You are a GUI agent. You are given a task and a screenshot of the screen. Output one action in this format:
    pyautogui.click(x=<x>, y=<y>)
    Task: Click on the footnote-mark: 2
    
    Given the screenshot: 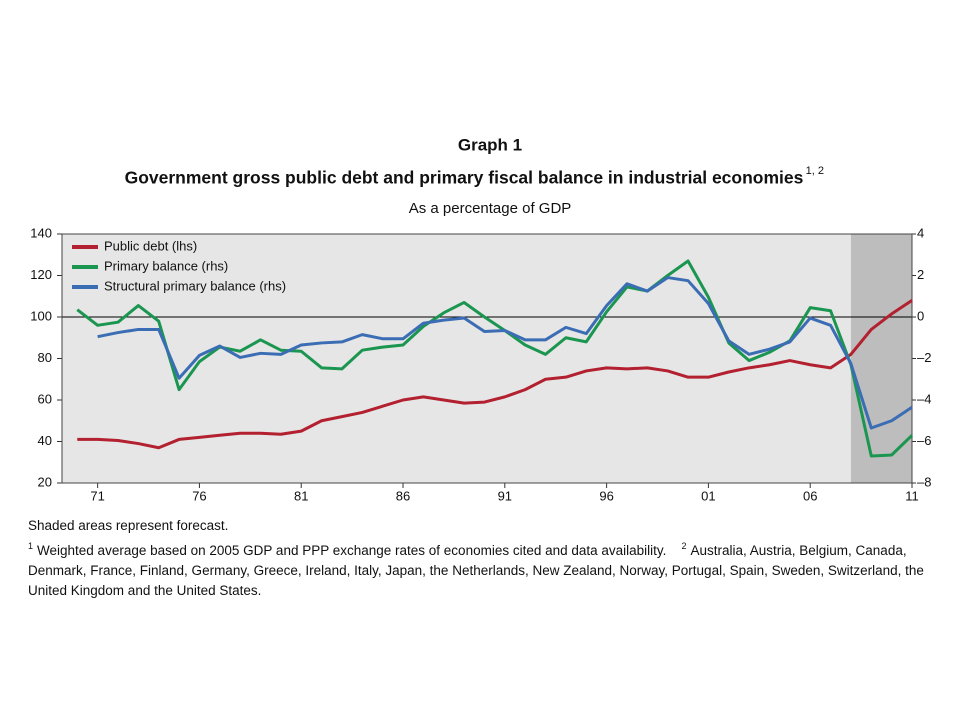 What is the action you would take?
    pyautogui.click(x=684, y=546)
    